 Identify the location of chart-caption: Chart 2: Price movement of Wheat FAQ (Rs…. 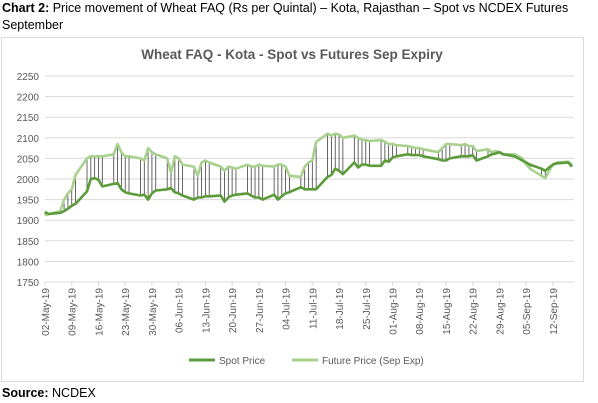
(299, 17).